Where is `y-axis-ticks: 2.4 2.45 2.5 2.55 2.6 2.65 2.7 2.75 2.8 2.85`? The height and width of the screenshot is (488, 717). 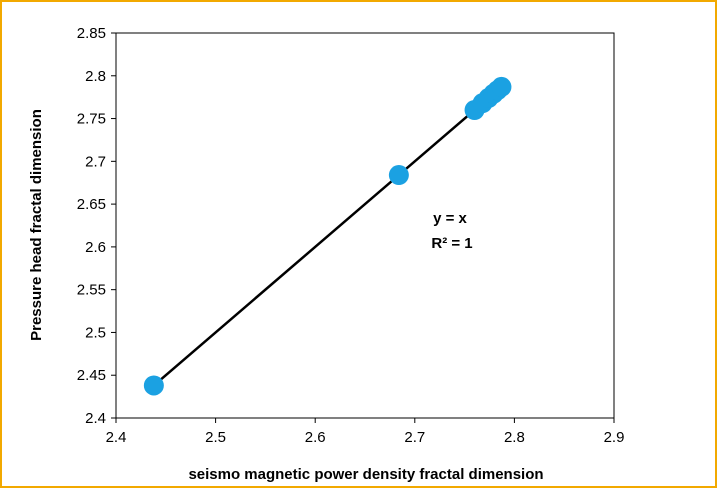
y-axis-ticks: 2.4 2.45 2.5 2.55 2.6 2.65 2.7 2.75 2.8 2.85 is located at coordinates (96, 226).